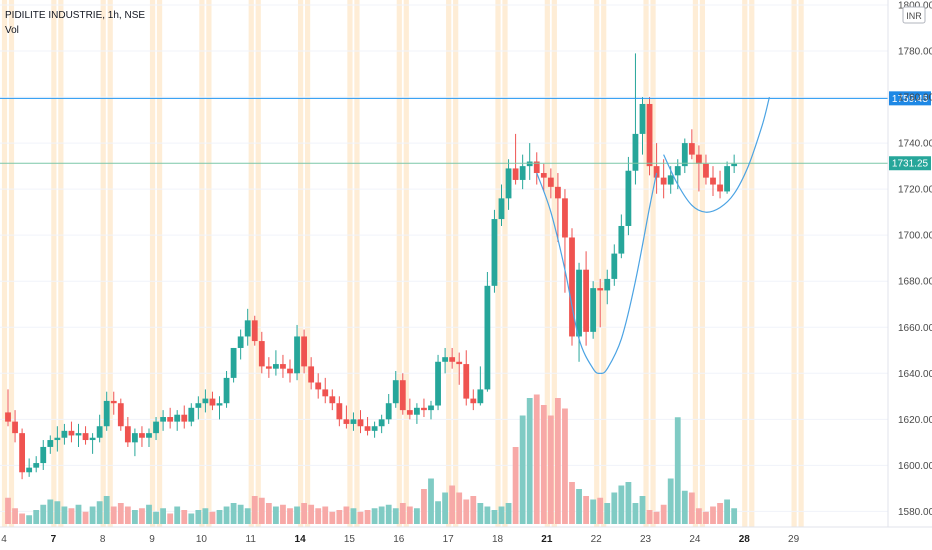  I want to click on symbol-title: PIDILITE INDUSTRIE, 1h, NSE, so click(75, 15).